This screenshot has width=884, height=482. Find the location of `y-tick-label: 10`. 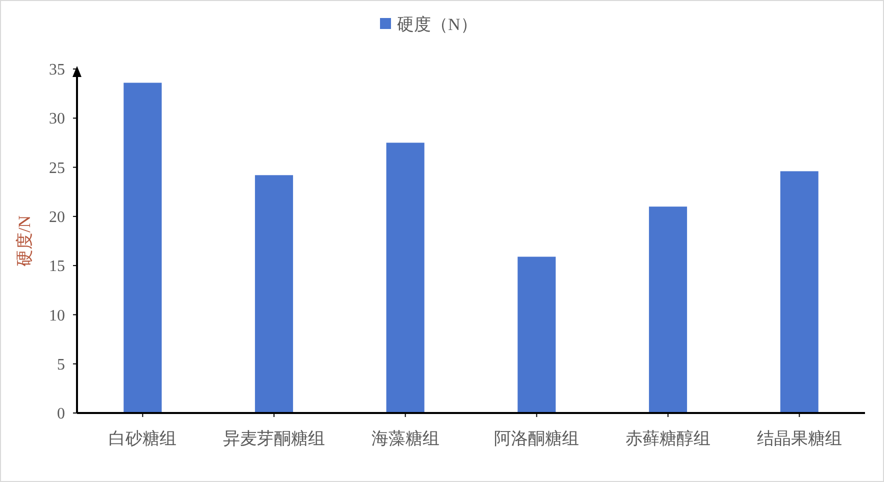

y-tick-label: 10 is located at coordinates (57, 315).